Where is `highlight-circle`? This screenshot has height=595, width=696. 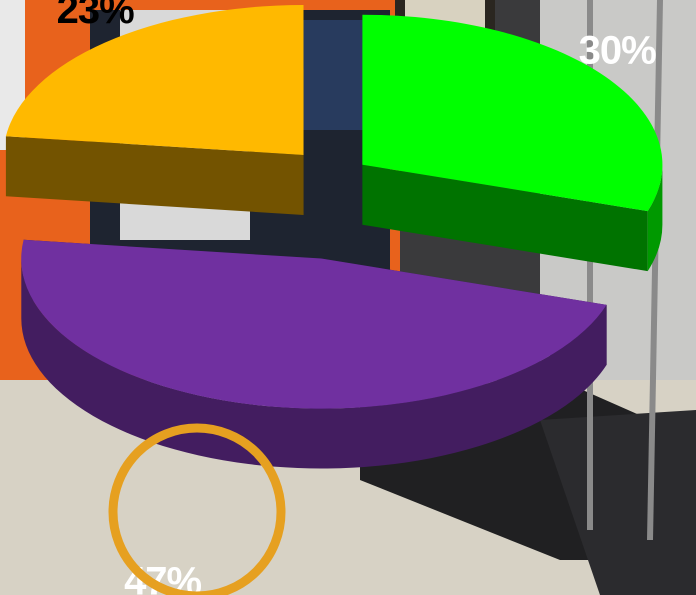
highlight-circle is located at coordinates (197, 509).